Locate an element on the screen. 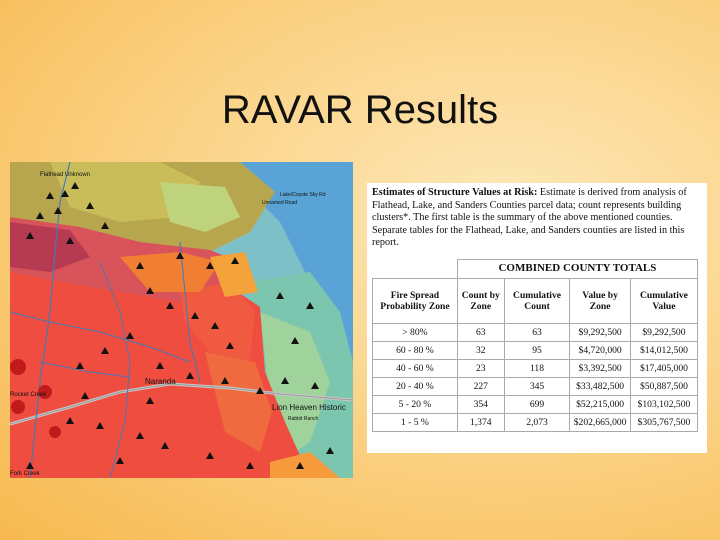  table-cell: 1,374 is located at coordinates (480, 422).